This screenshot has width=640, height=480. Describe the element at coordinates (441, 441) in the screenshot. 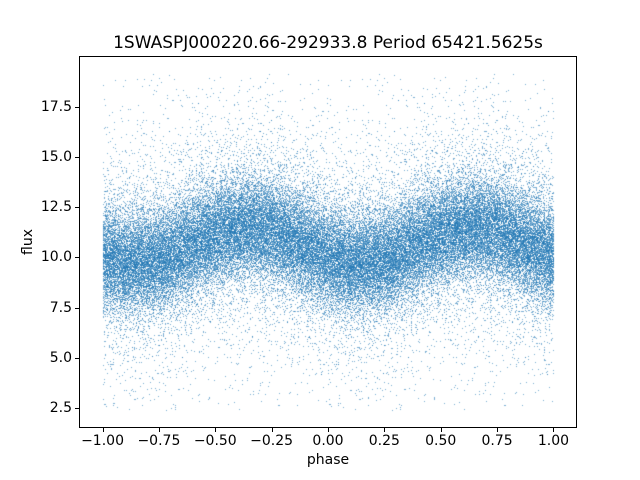

I see `x-tick-label: 0.50` at that location.